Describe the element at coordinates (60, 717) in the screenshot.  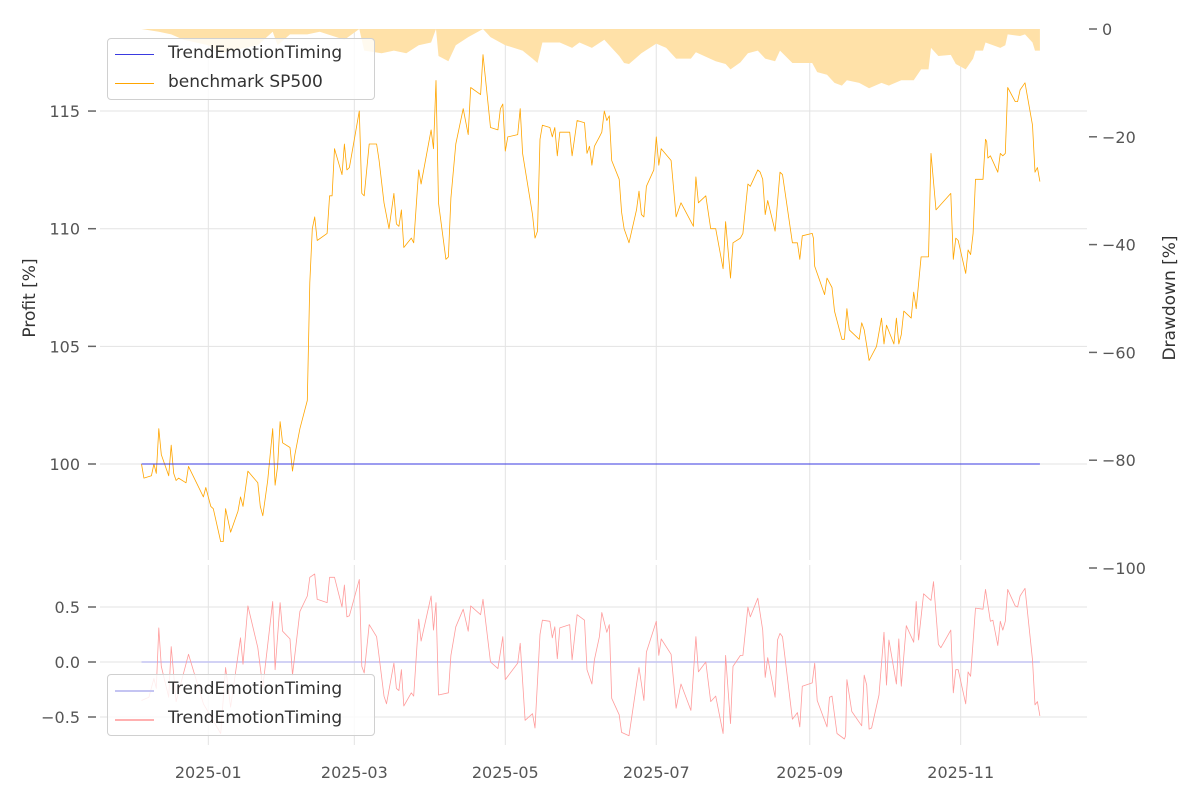
I see `y-tick-label: −0.5` at that location.